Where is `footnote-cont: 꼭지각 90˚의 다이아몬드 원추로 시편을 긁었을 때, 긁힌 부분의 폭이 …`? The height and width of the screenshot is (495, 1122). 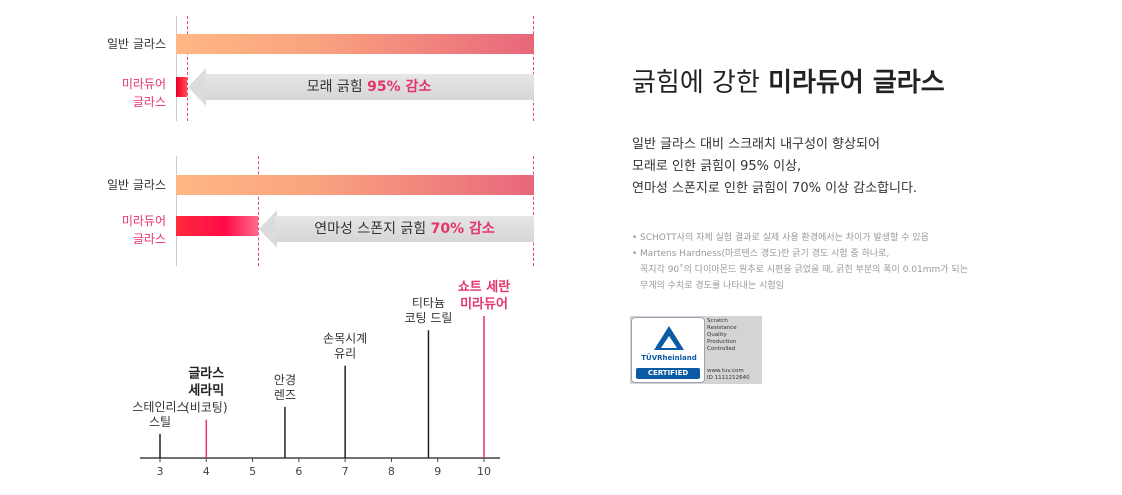
footnote-cont: 꼭지각 90˚의 다이아몬드 원추로 시편을 긁었을 때, 긁힌 부분의 폭이 … is located at coordinates (804, 270).